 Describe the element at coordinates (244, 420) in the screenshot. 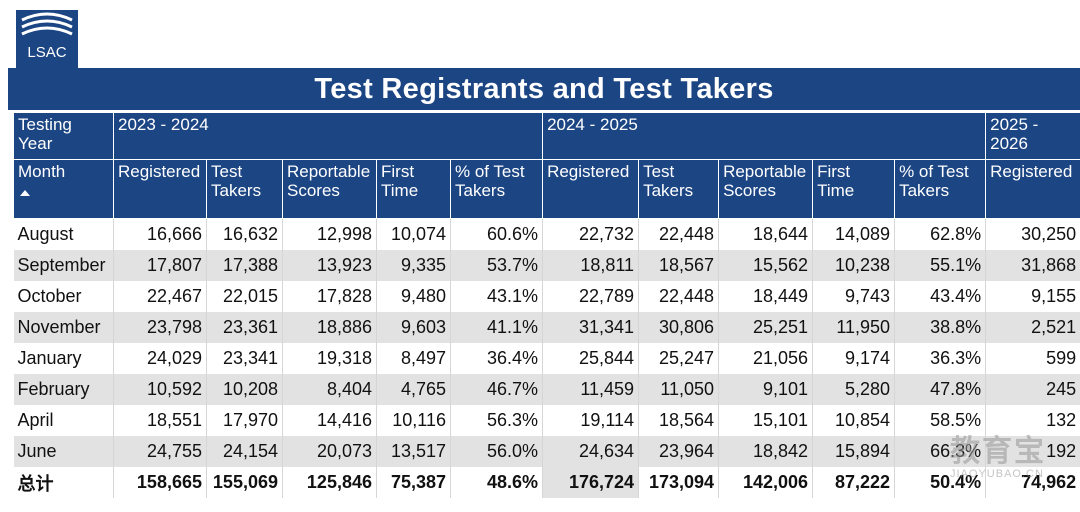

I see `value-cell: 17,970` at that location.